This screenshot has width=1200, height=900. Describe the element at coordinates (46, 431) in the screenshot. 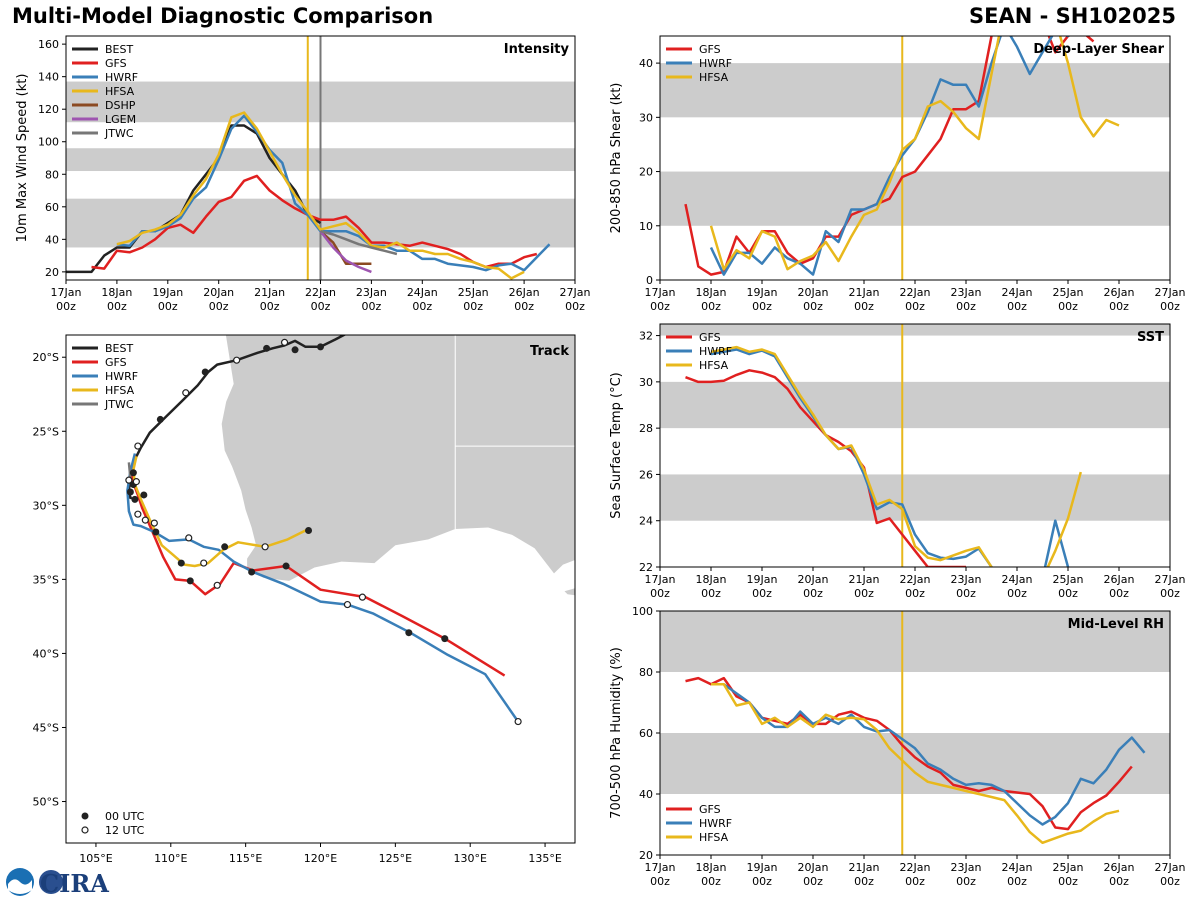

I see `y-tick-label: 25°S` at that location.